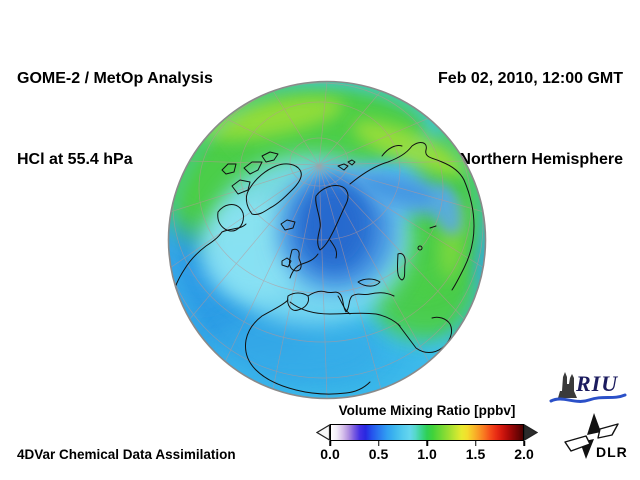  I want to click on tick-label: 1.0, so click(427, 454).